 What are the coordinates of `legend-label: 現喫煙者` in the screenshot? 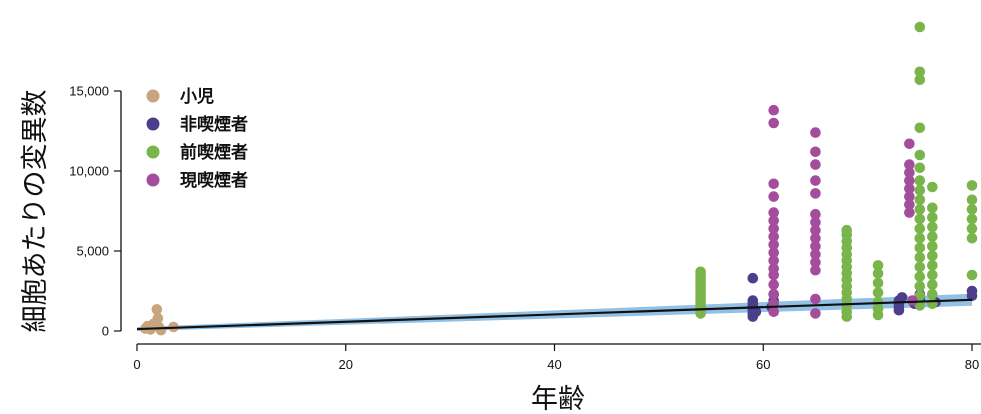 It's located at (214, 180).